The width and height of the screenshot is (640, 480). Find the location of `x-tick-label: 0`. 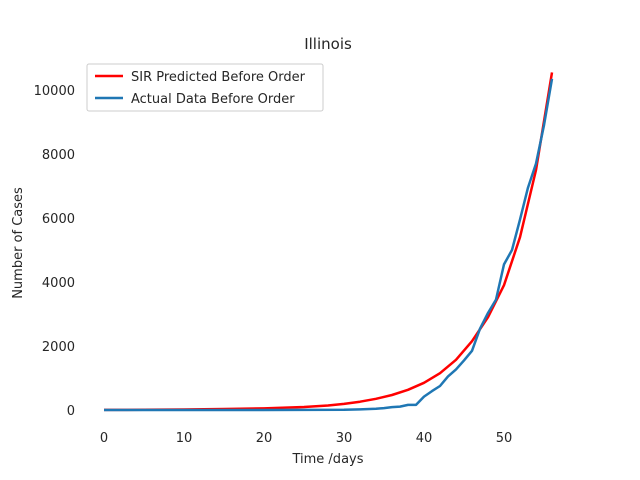

x-tick-label: 0 is located at coordinates (104, 438).